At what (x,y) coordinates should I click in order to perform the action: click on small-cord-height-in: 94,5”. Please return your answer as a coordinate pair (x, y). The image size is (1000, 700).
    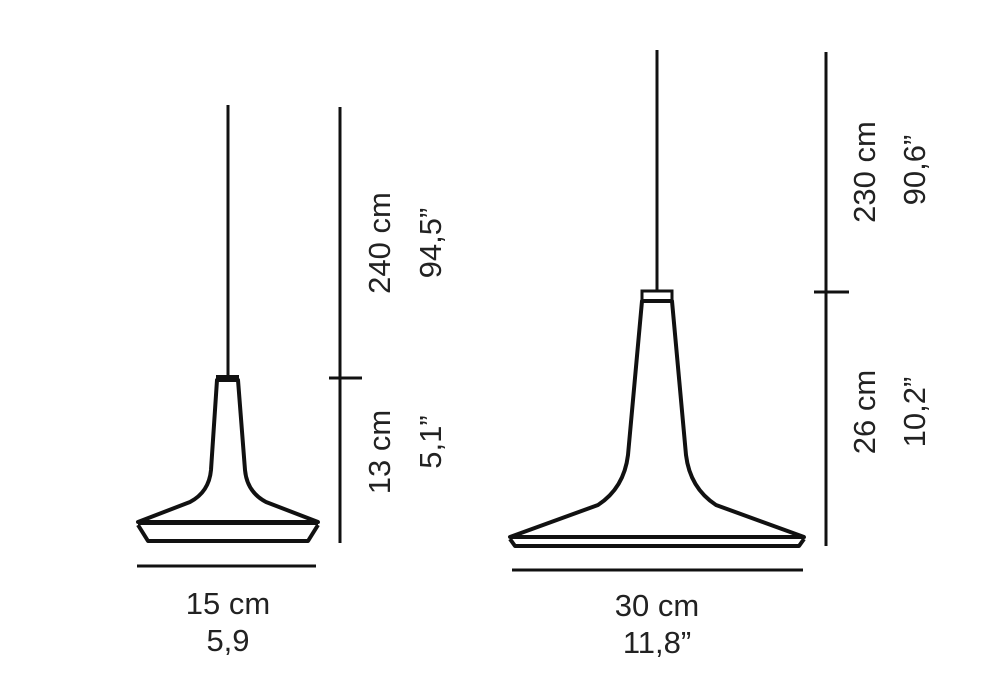
    Looking at the image, I should click on (430, 243).